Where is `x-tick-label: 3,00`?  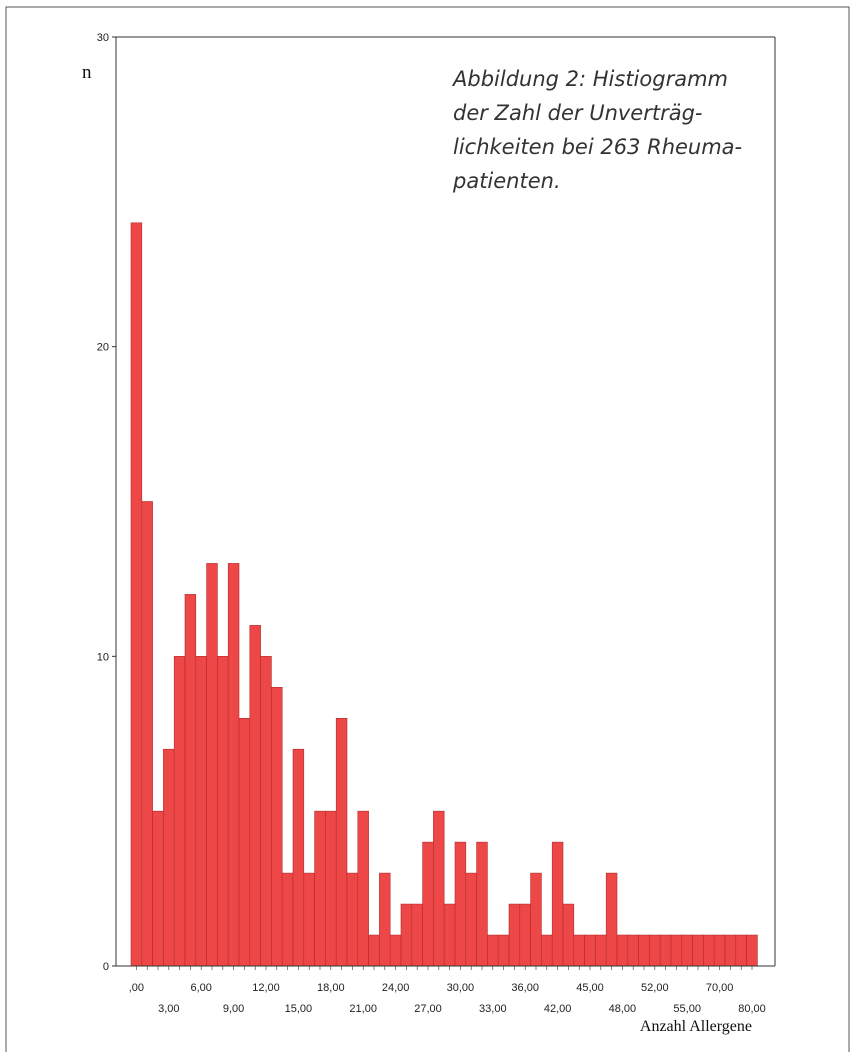
x-tick-label: 3,00 is located at coordinates (168, 1009).